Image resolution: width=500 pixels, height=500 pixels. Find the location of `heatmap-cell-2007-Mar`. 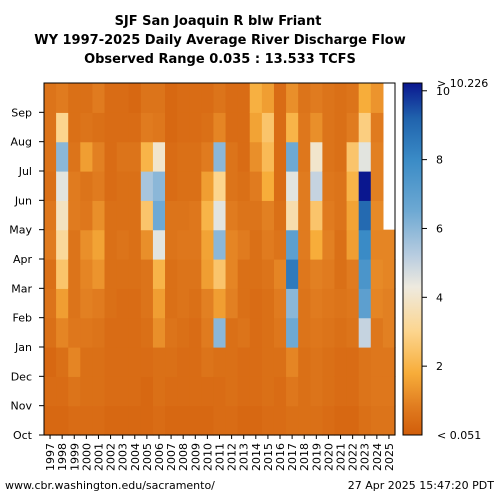

heatmap-cell-2007-Mar is located at coordinates (171, 274).